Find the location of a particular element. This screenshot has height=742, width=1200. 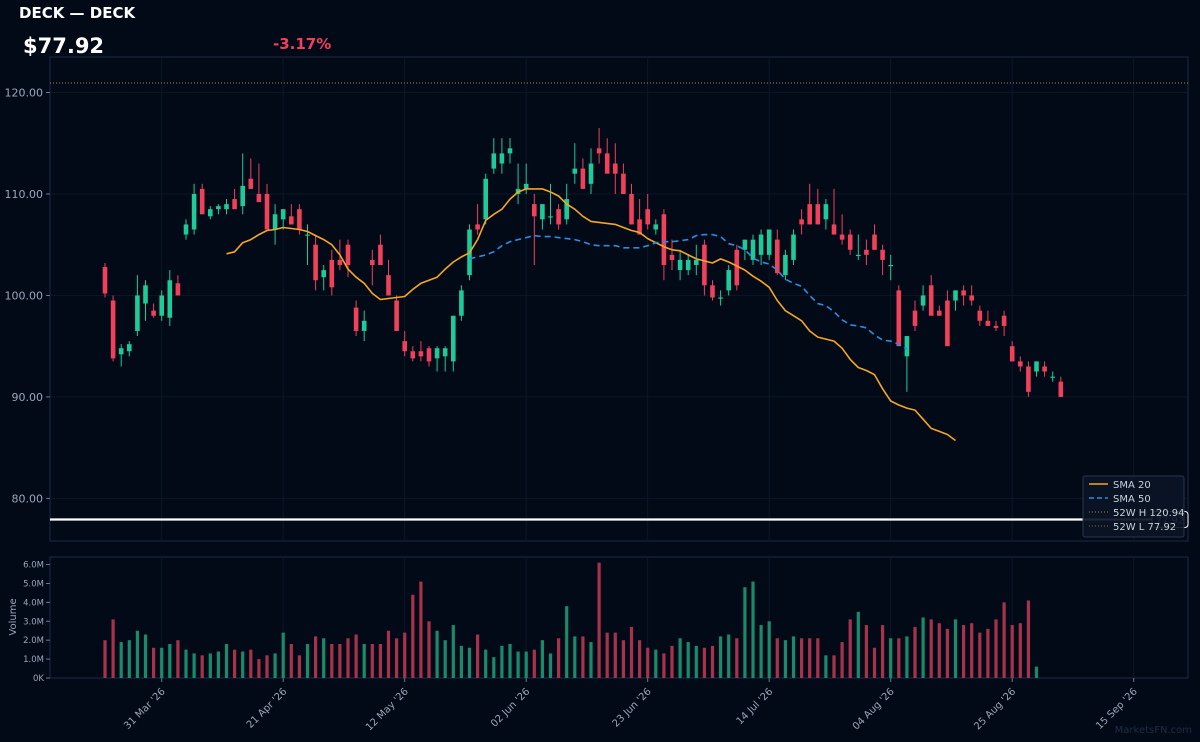

legend-label: 52W H 120.94 is located at coordinates (1148, 513).